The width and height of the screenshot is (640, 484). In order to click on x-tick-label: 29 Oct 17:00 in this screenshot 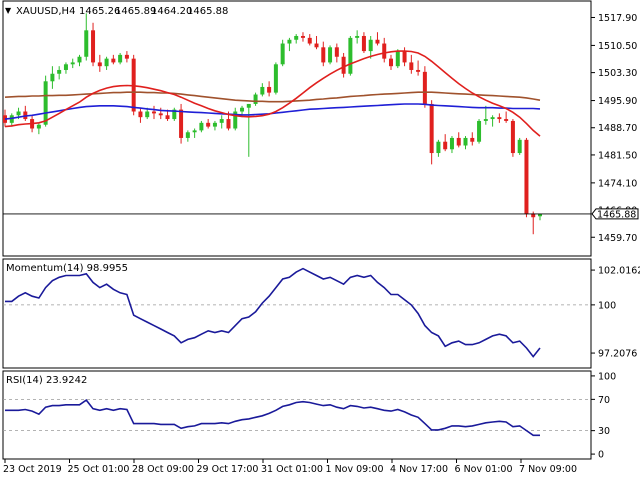, I will do `click(228, 469)`.